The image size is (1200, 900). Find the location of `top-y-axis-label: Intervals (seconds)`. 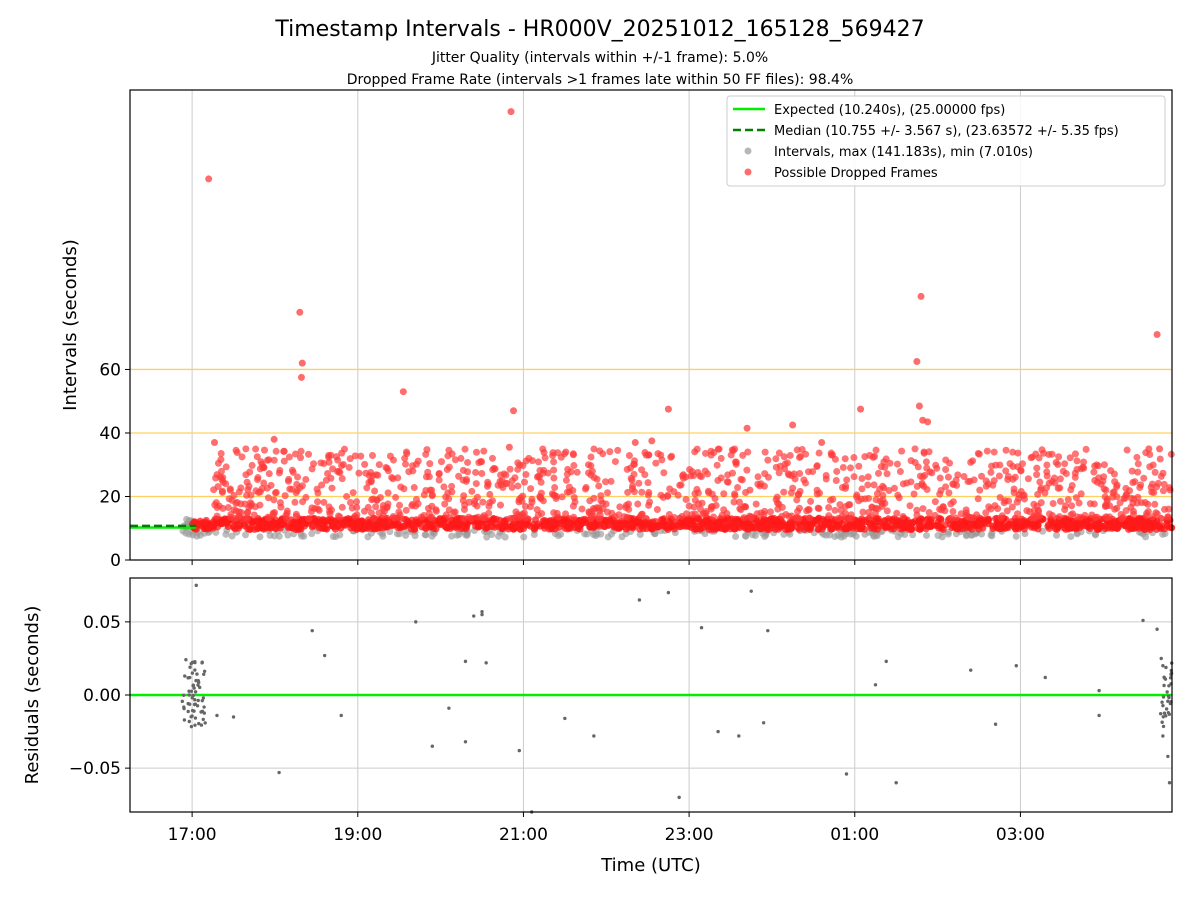

top-y-axis-label: Intervals (seconds) is located at coordinates (70, 325).